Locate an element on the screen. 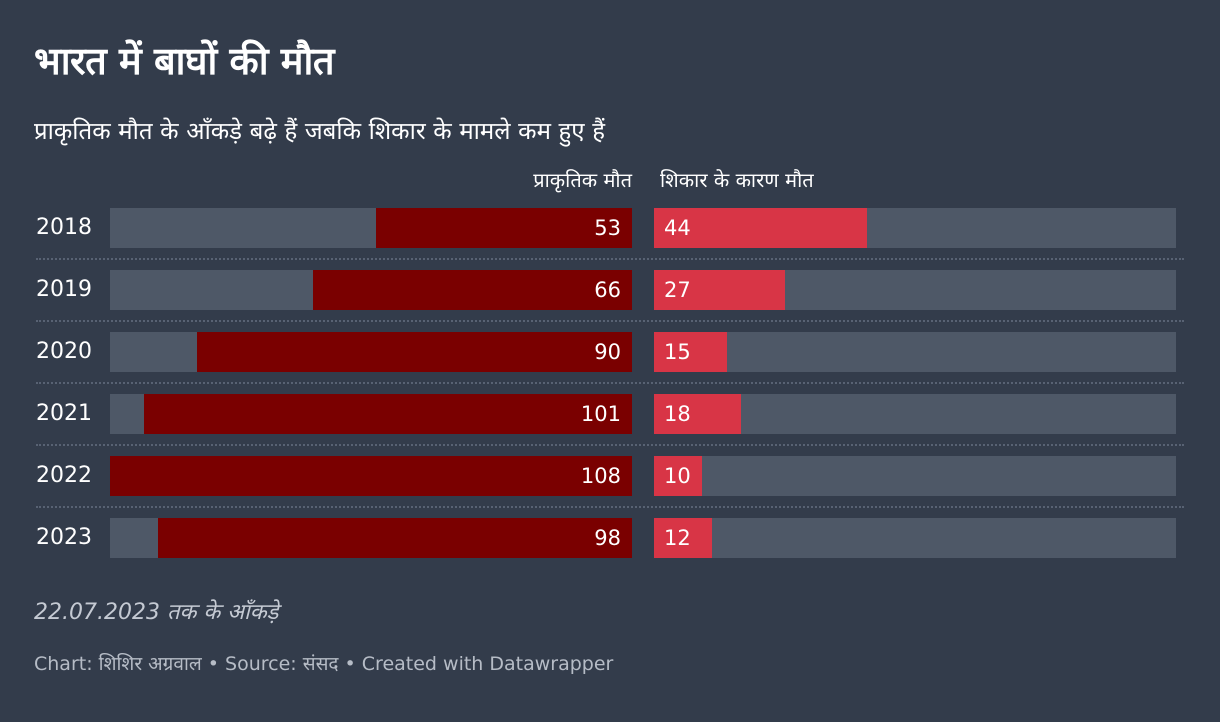 The height and width of the screenshot is (722, 1220). year-label: 2023 is located at coordinates (64, 537).